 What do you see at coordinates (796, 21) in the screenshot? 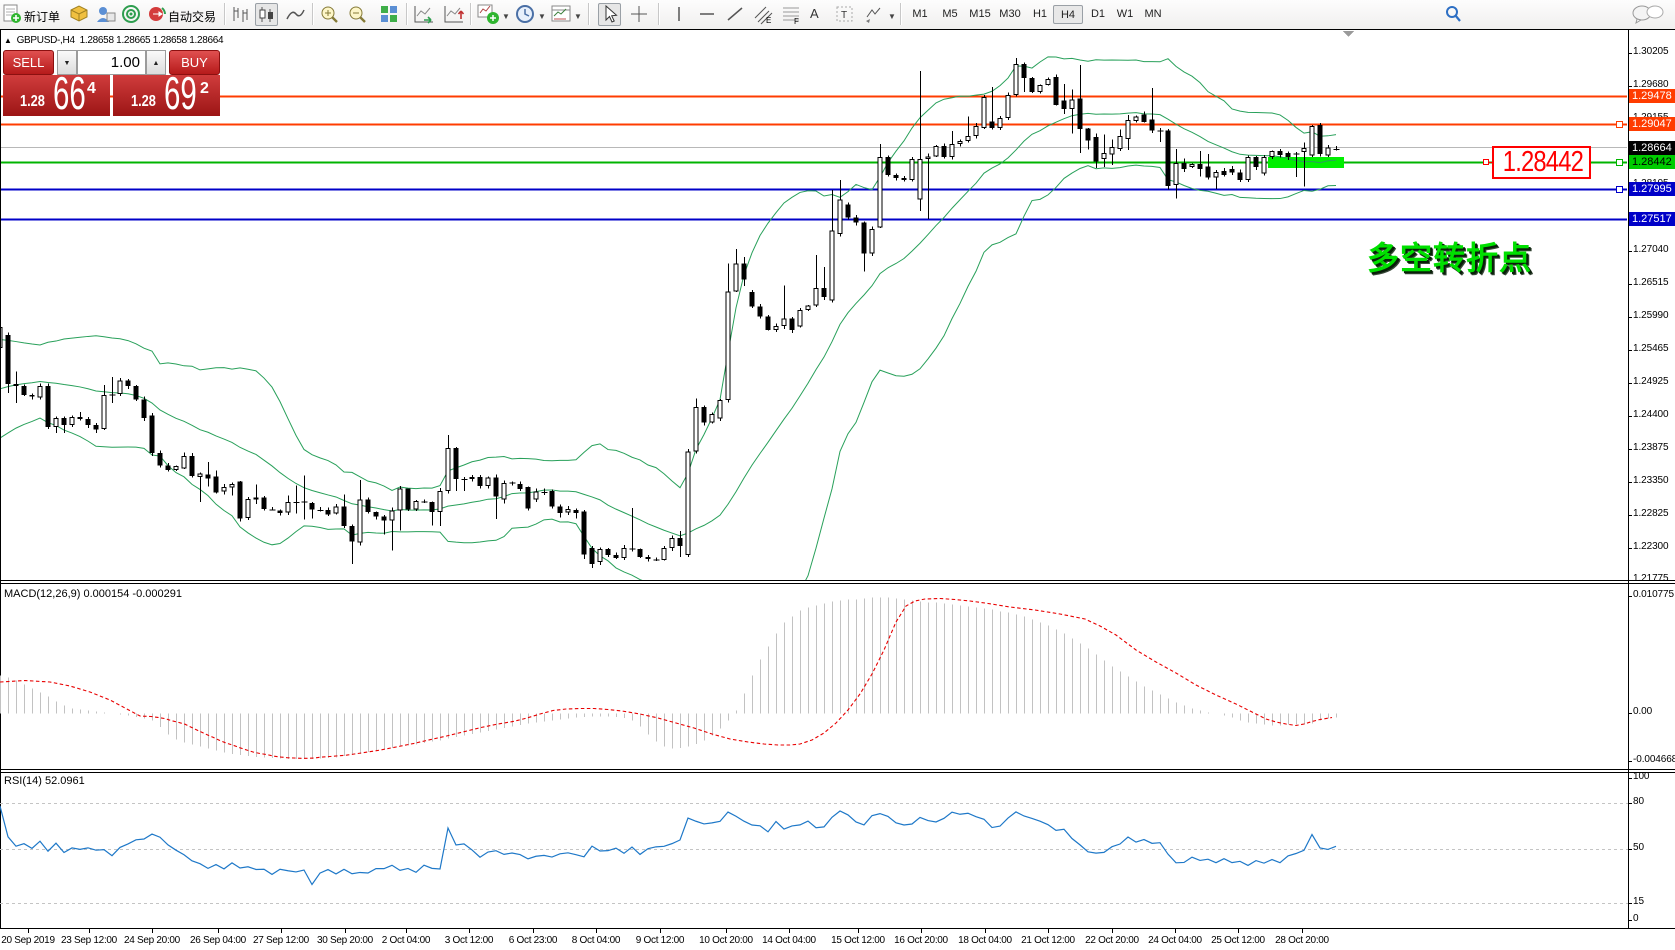
I see `svg-text: F` at bounding box center [796, 21].